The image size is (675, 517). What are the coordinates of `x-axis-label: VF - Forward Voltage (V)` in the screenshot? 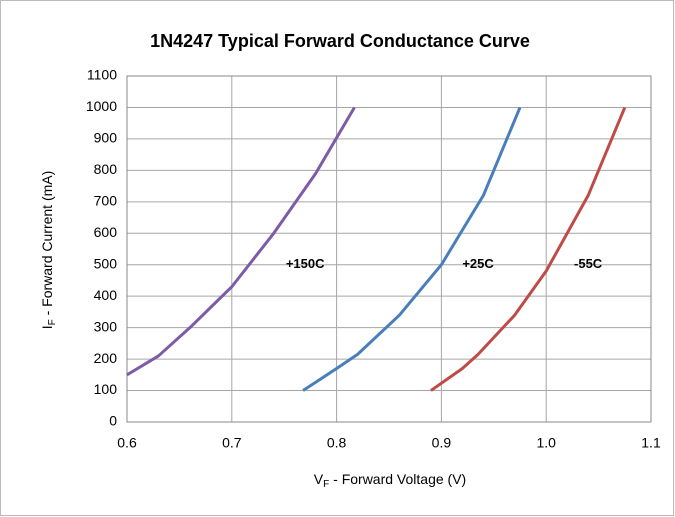 It's located at (390, 480).